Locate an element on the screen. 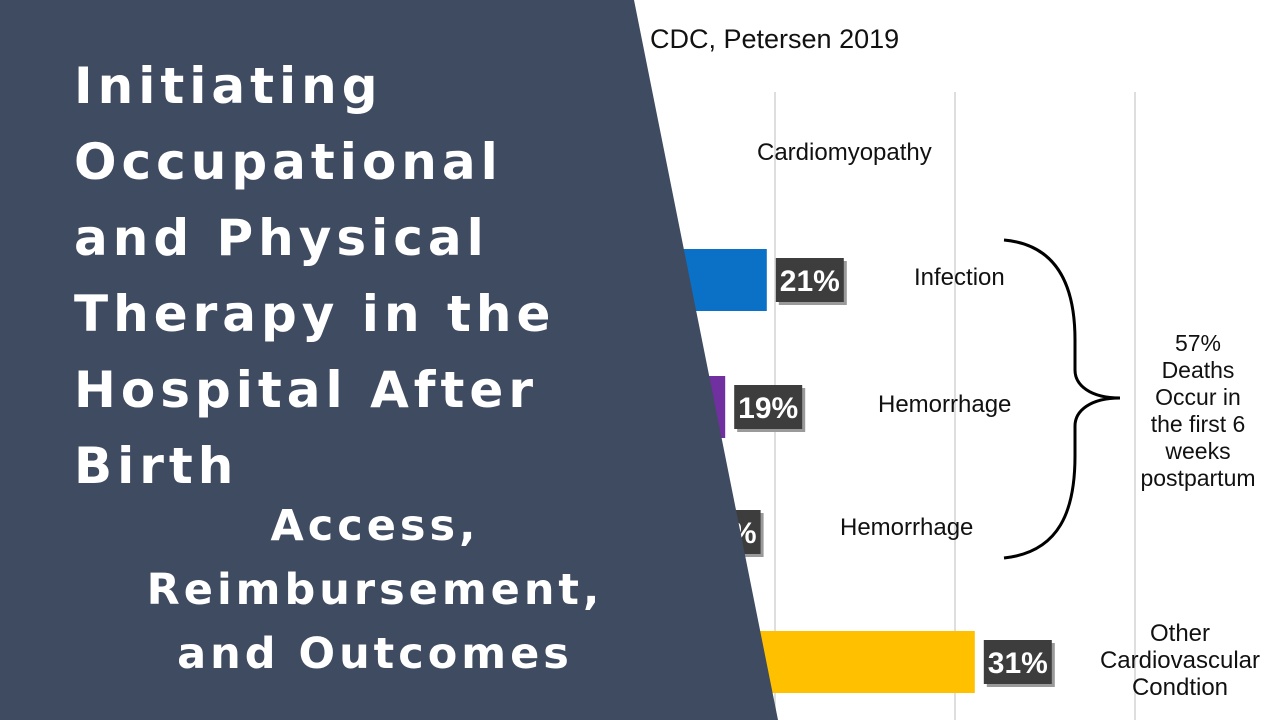 This screenshot has width=1280, height=720. other-label-line: Other is located at coordinates (1180, 633).